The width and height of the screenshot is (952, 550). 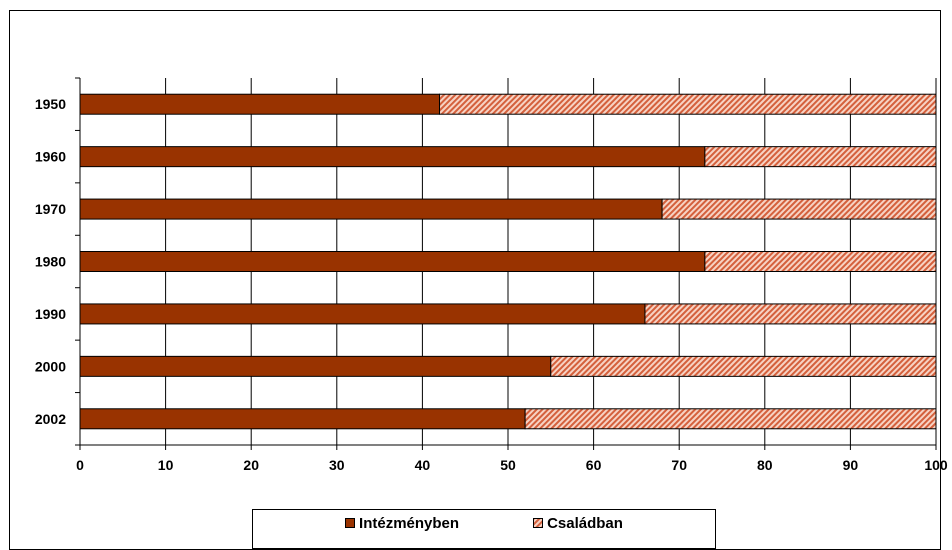 I want to click on x-tick-label-10: 10, so click(x=166, y=465).